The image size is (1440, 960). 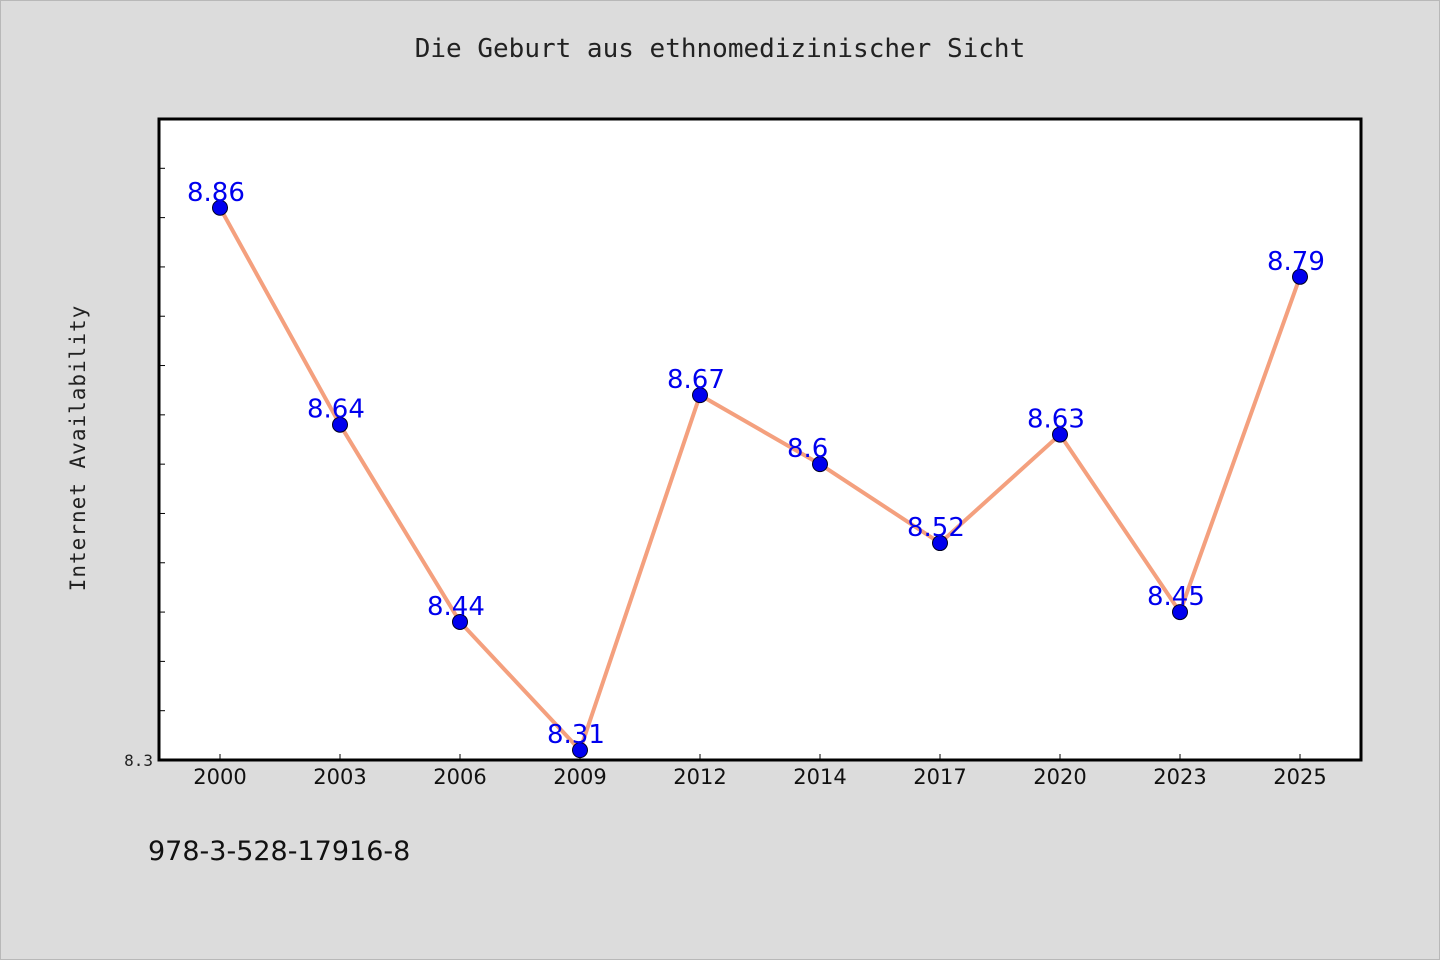 I want to click on y-tick-label: 8.3, so click(x=138, y=760).